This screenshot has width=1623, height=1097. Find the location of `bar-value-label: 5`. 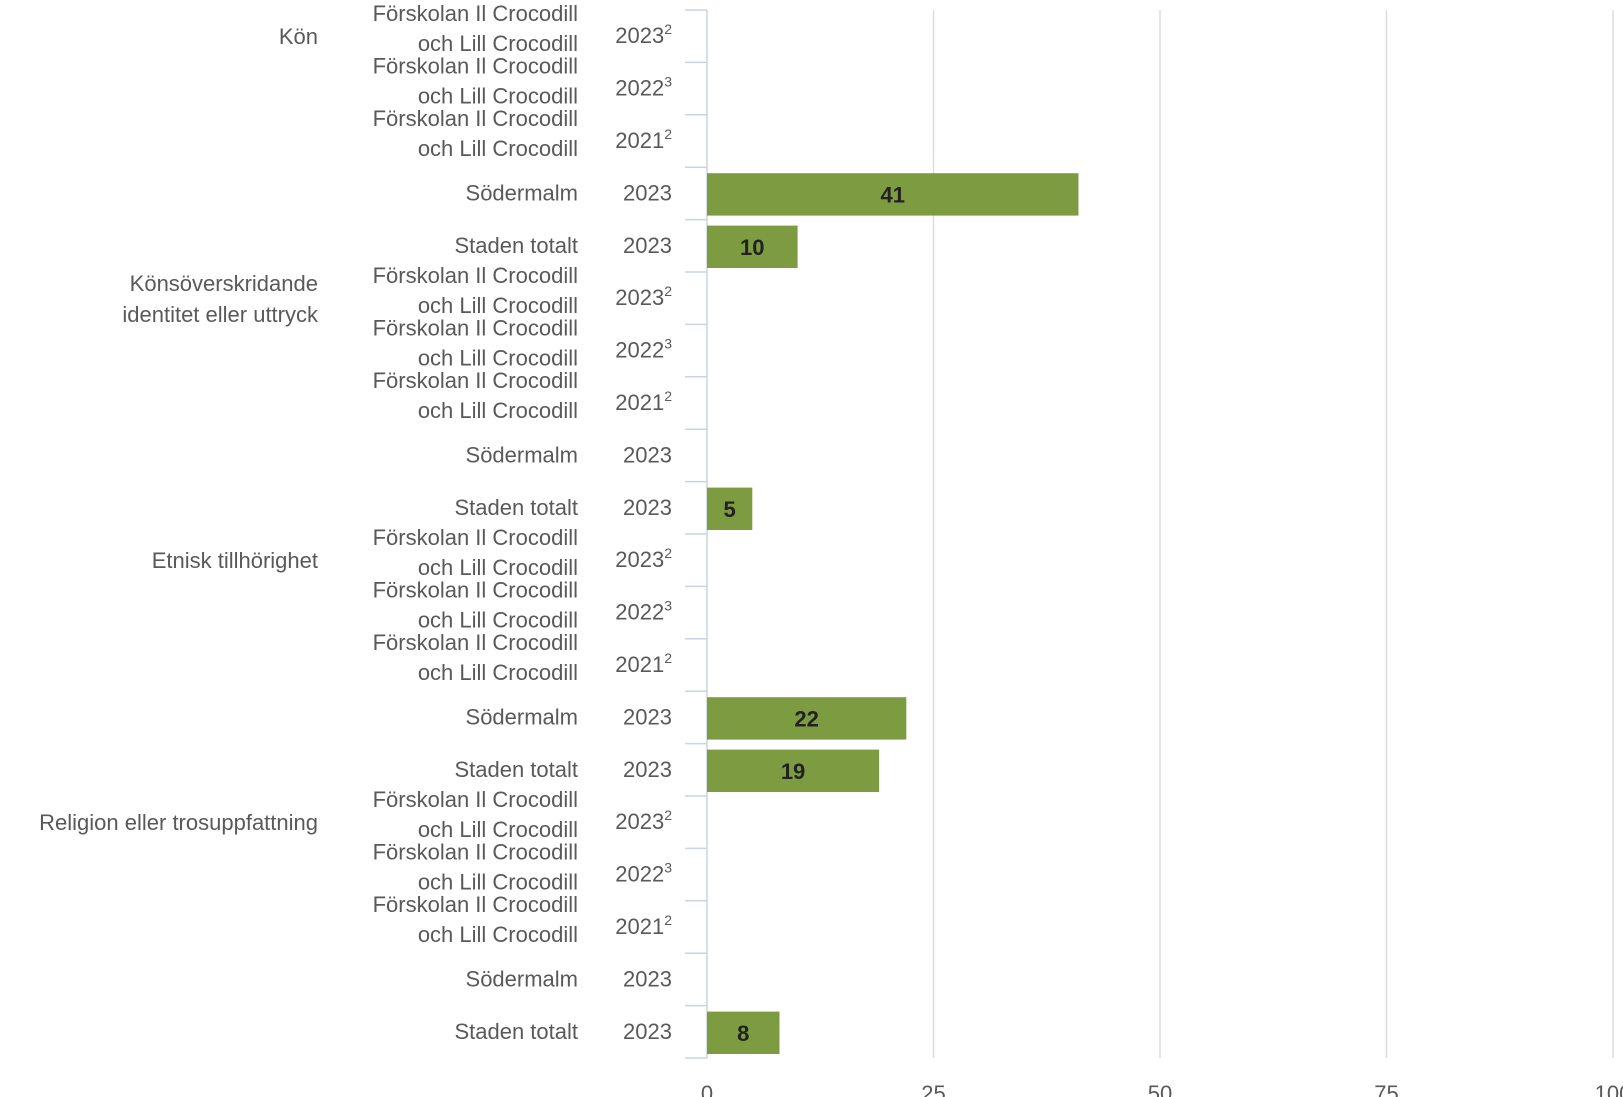

bar-value-label: 5 is located at coordinates (730, 509).